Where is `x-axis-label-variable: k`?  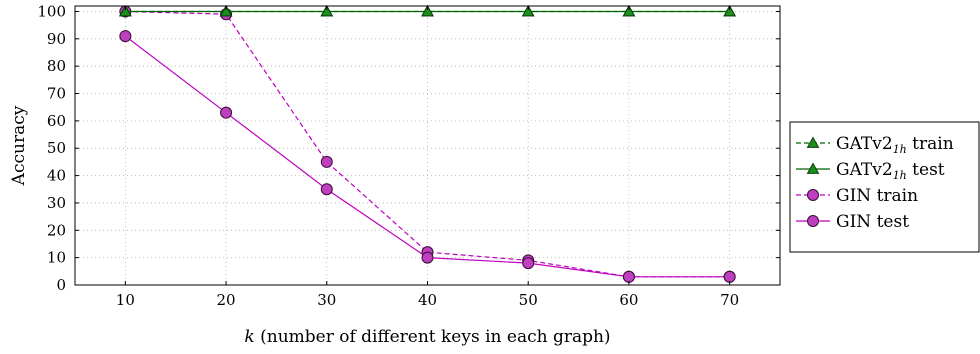 x-axis-label-variable: k is located at coordinates (249, 337).